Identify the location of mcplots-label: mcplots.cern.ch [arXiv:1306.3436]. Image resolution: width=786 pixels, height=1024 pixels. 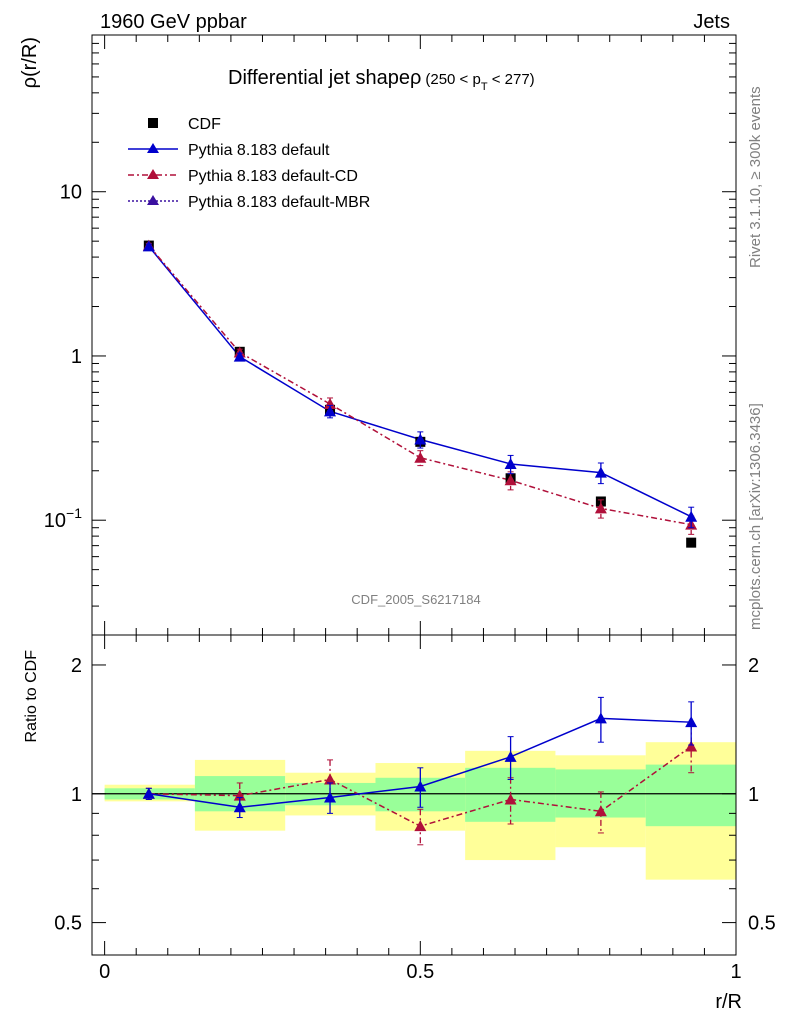
(755, 516).